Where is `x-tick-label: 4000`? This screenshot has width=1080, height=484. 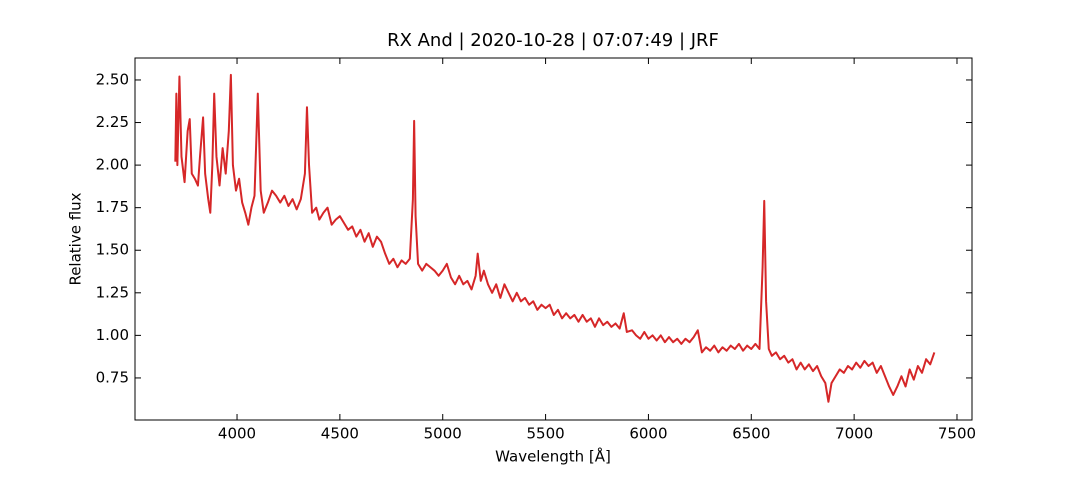
x-tick-label: 4000 is located at coordinates (237, 434).